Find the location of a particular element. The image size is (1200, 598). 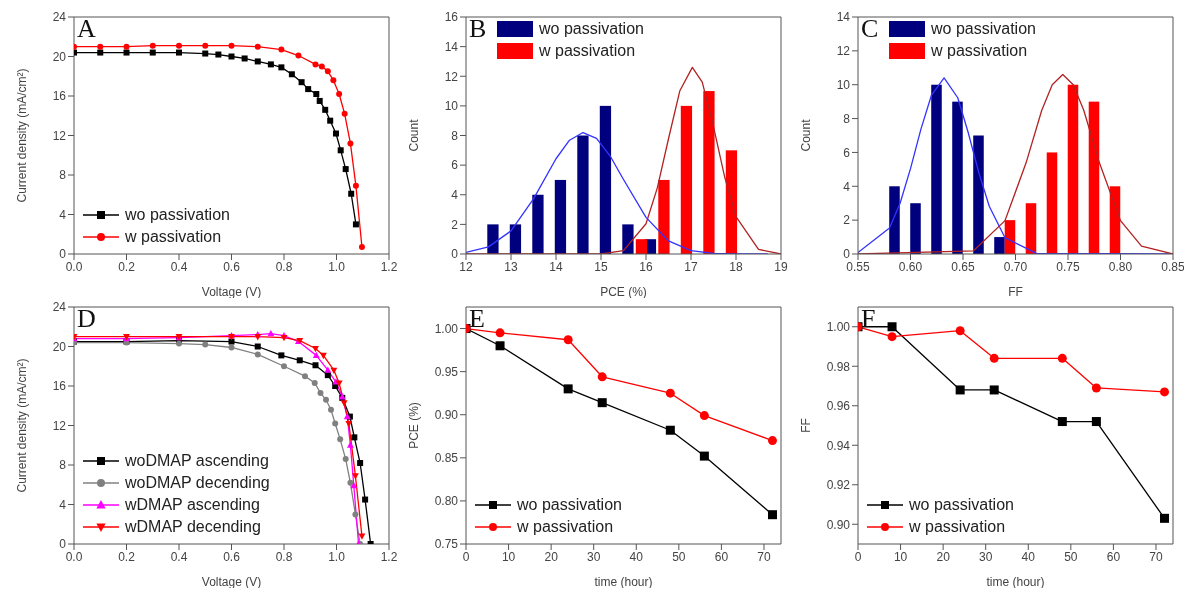

y-tick-label: 0.95 is located at coordinates (446, 371).